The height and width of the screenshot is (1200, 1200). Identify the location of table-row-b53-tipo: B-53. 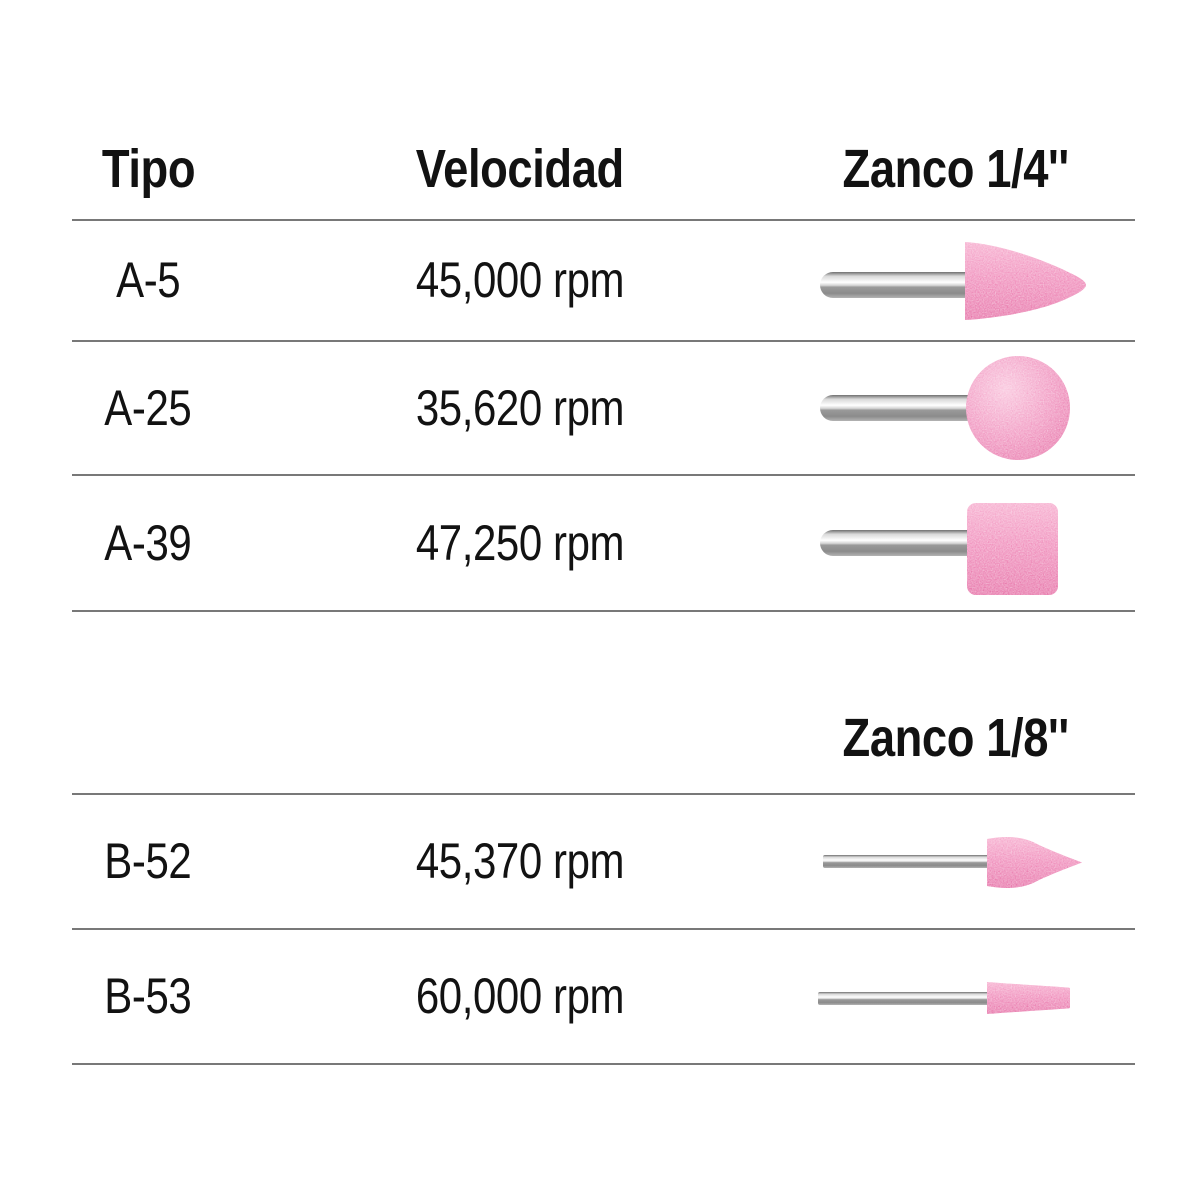
(148, 995).